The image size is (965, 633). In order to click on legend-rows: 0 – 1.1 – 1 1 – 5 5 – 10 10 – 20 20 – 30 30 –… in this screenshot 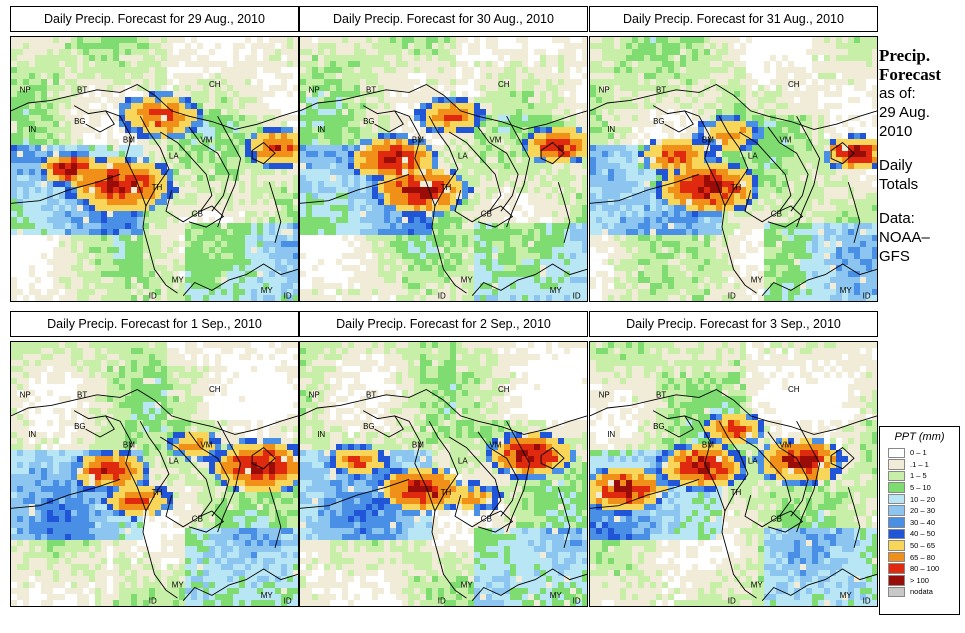, I will do `click(919, 522)`.